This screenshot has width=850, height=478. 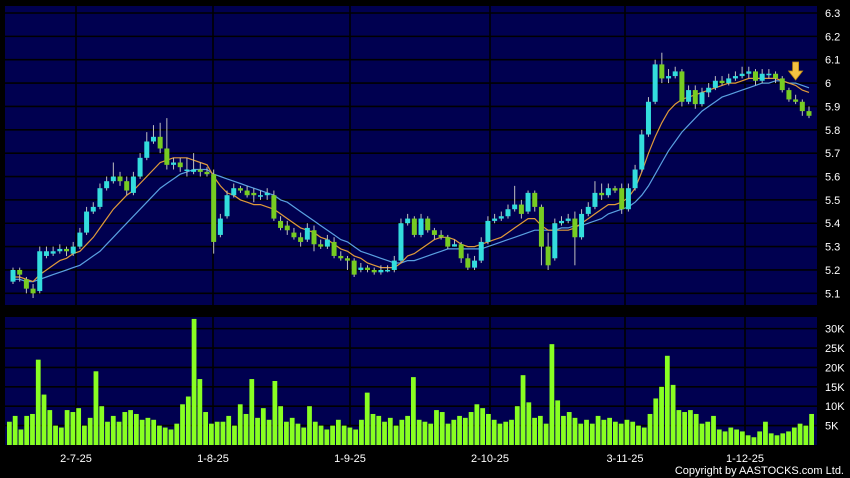 I want to click on price-tick-label: 5.1, so click(x=832, y=294).